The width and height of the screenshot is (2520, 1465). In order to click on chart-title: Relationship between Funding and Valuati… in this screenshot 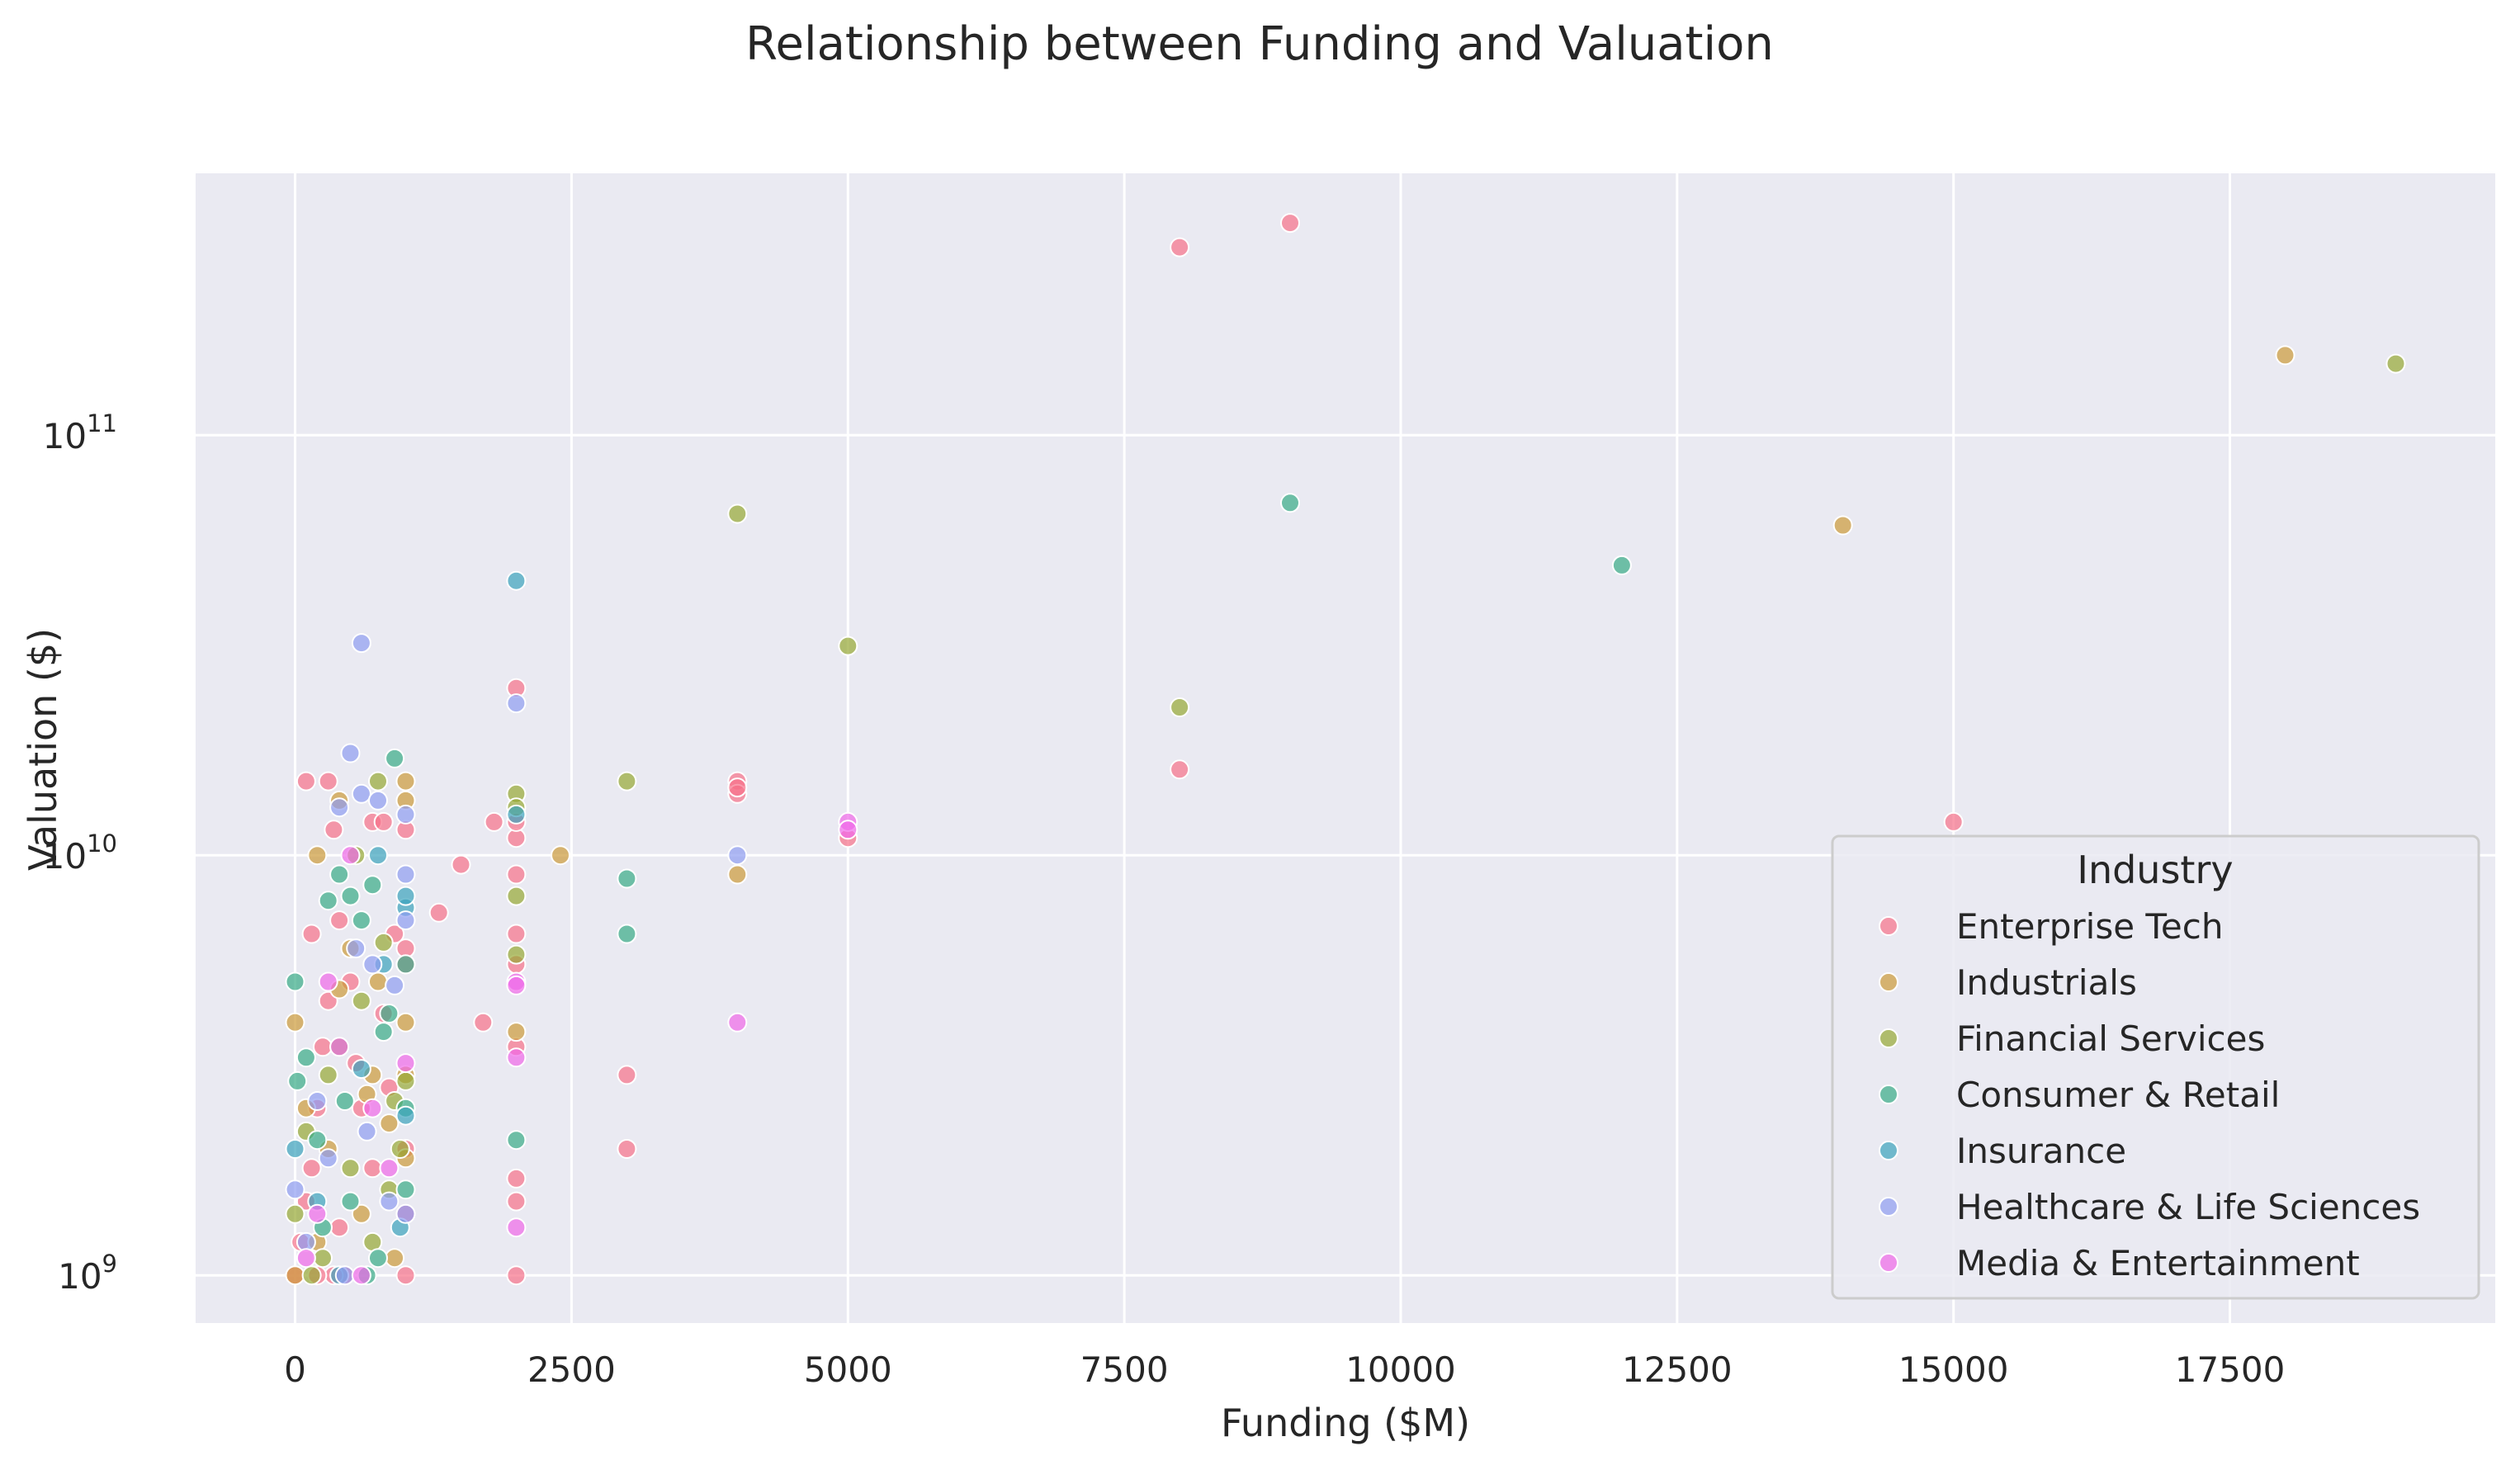, I will do `click(1259, 44)`.